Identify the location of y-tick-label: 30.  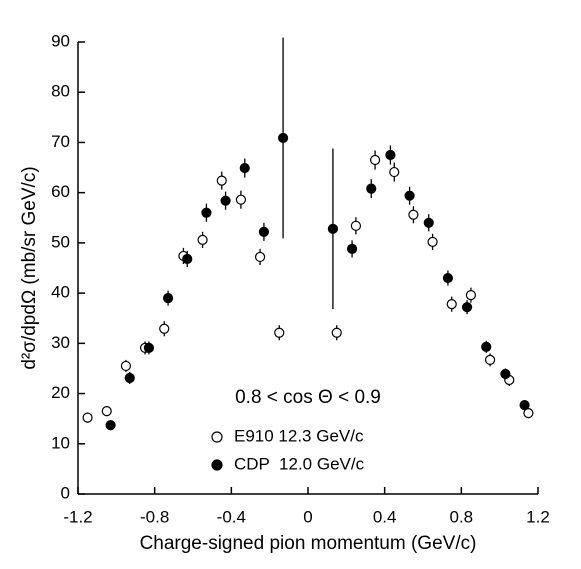
(60, 342).